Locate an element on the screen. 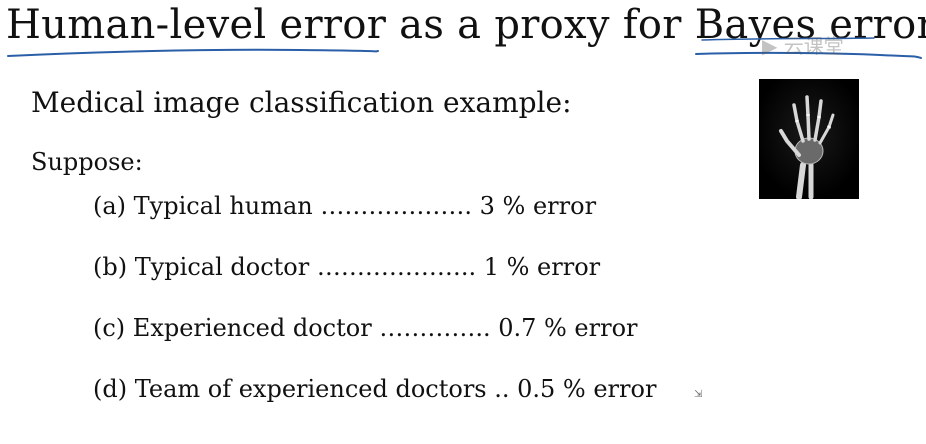 The image size is (926, 444). mouse-cursor-icon: ⇲ is located at coordinates (698, 394).